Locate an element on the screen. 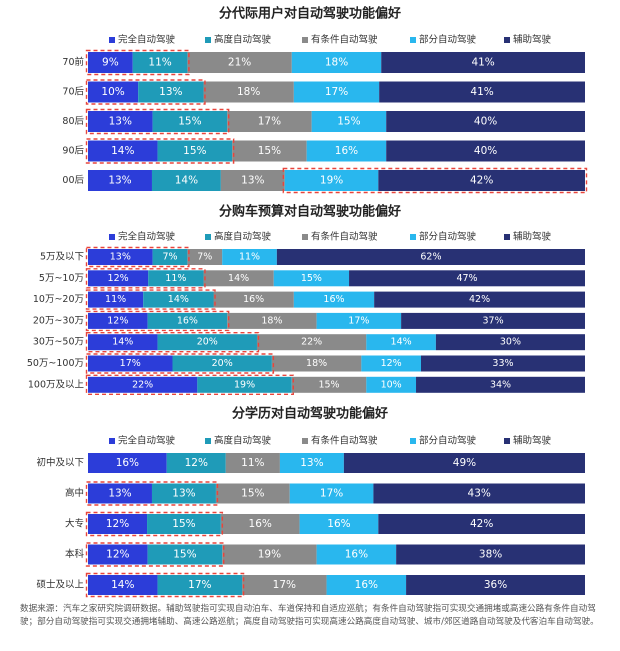  data-label-4-row-4-chart-3: 36% is located at coordinates (495, 585).